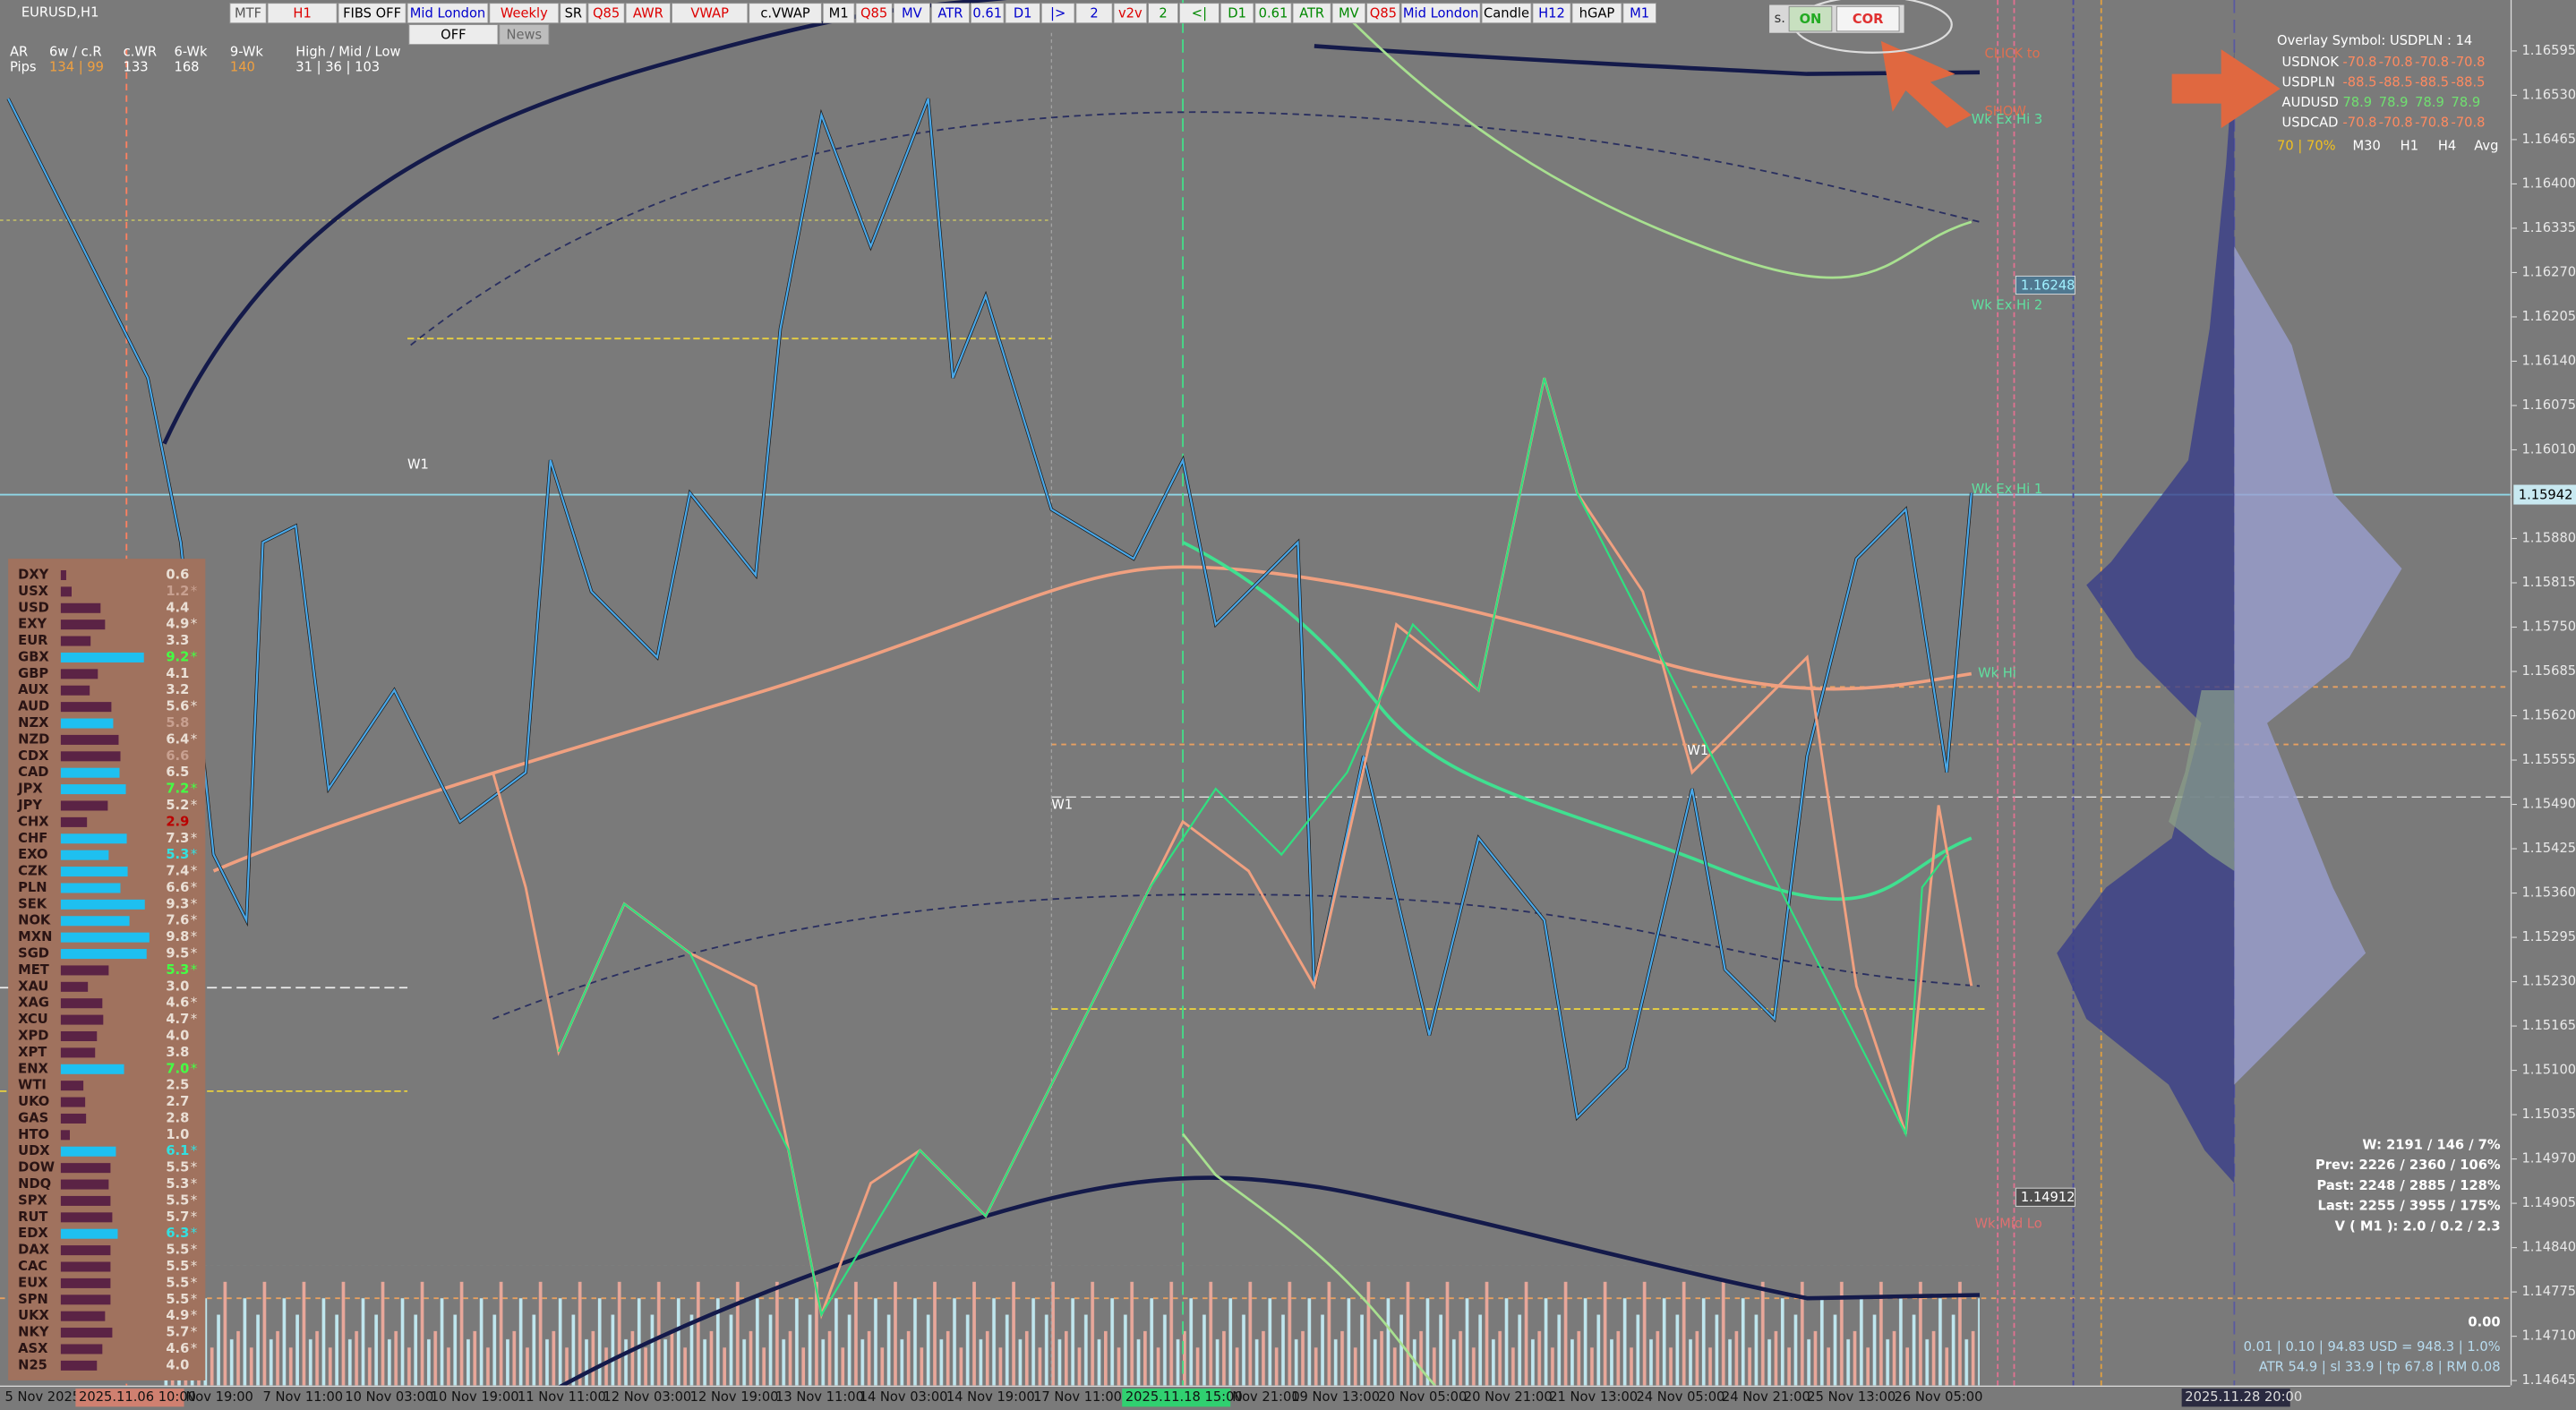 The width and height of the screenshot is (2576, 1410). What do you see at coordinates (1868, 18) in the screenshot?
I see `cor-button` at bounding box center [1868, 18].